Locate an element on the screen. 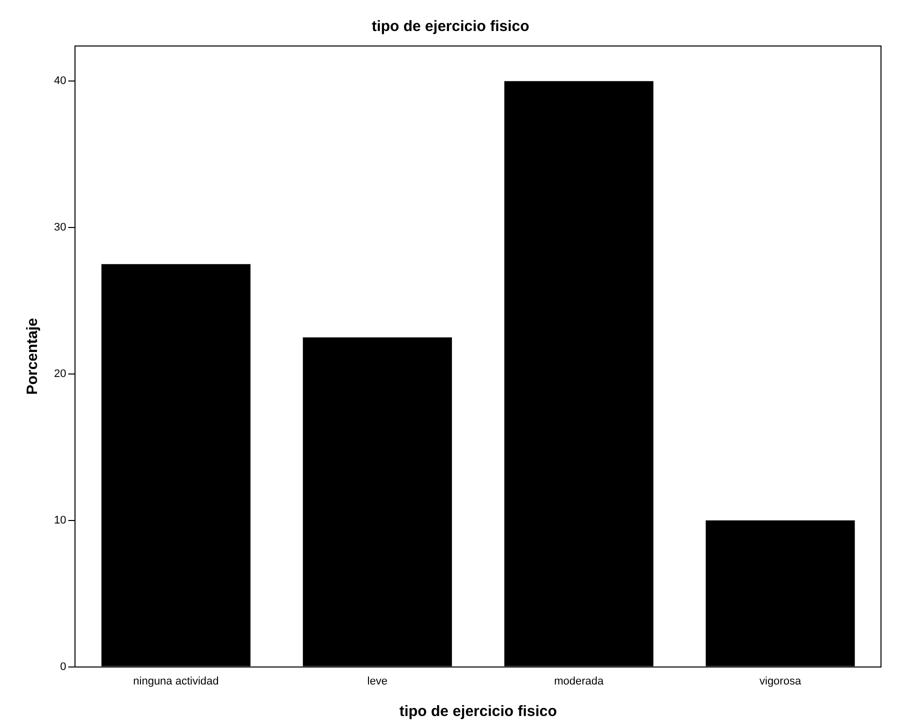  x-axis-title: tipo de ejercicio fisico is located at coordinates (478, 711).